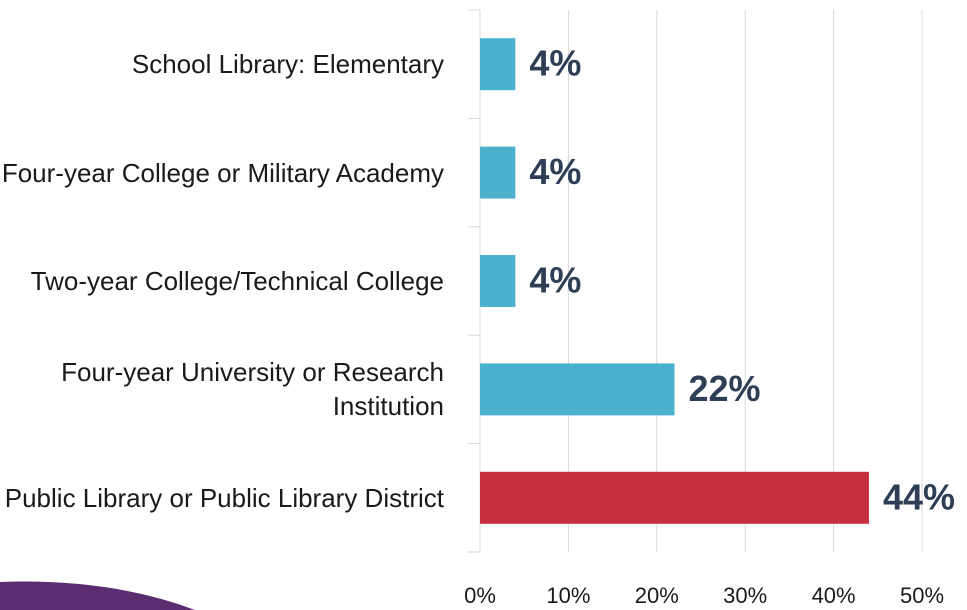 The image size is (967, 610). Describe the element at coordinates (568, 595) in the screenshot. I see `x-tick-label: 10%` at that location.